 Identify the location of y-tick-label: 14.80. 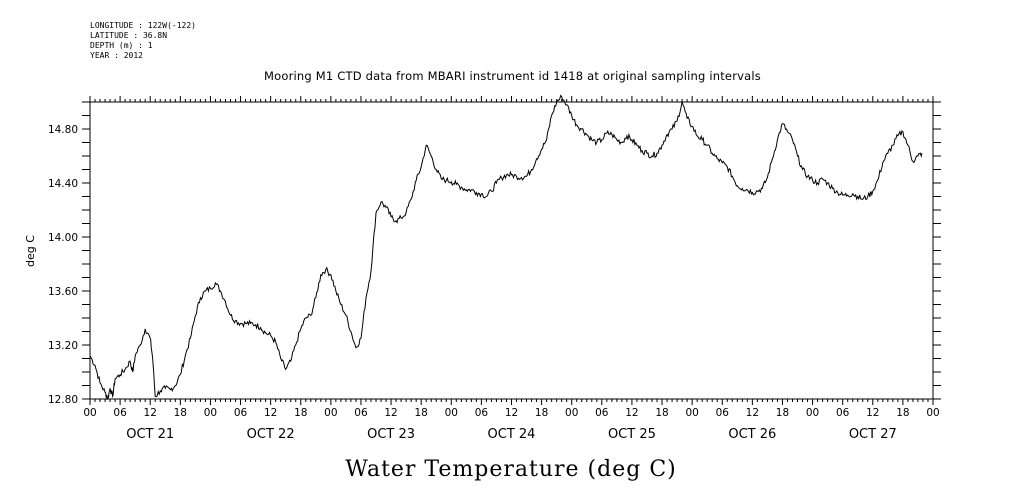
(63, 130).